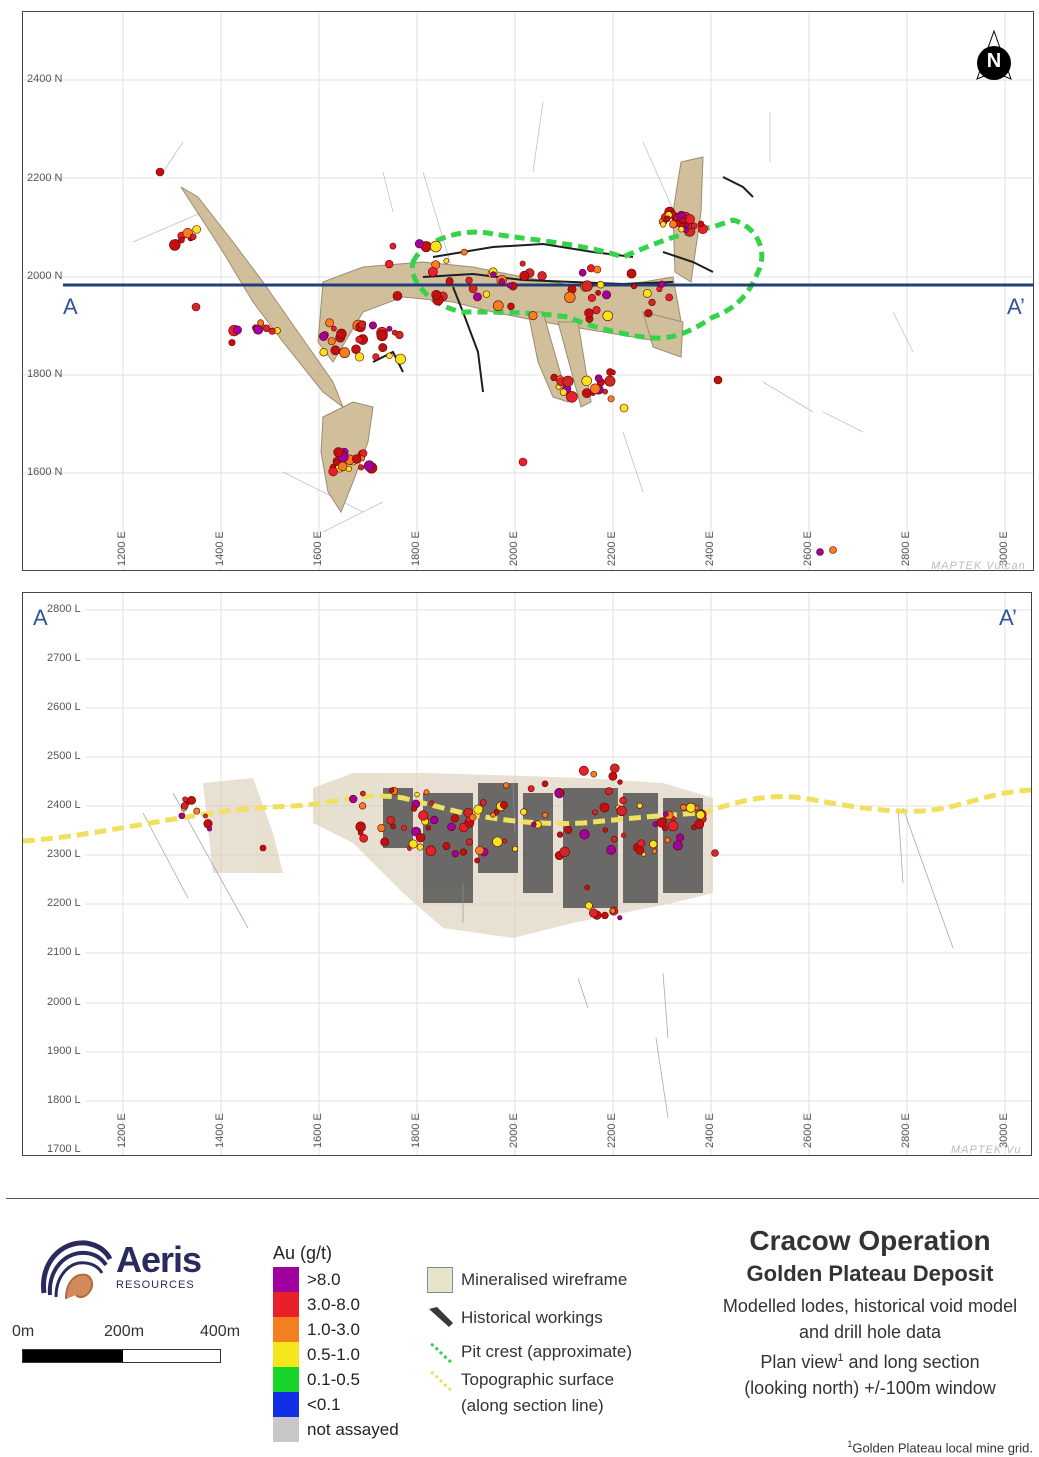  Describe the element at coordinates (994, 61) in the screenshot. I see `north-label: N` at that location.